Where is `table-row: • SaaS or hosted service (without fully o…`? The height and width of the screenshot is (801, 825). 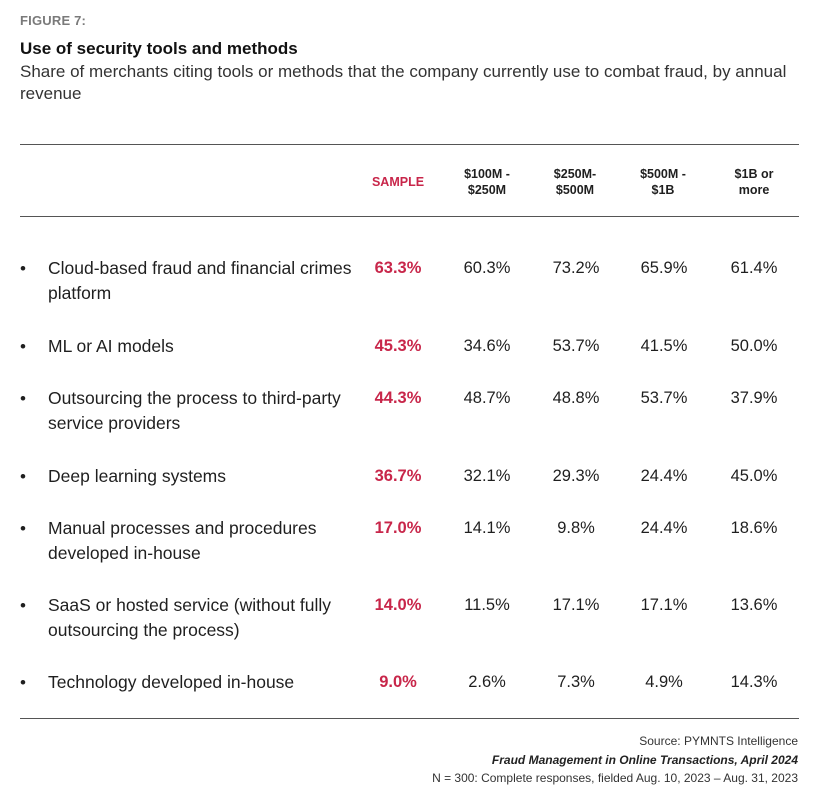
table-row: • SaaS or hosted service (without fully o… is located at coordinates (412, 623).